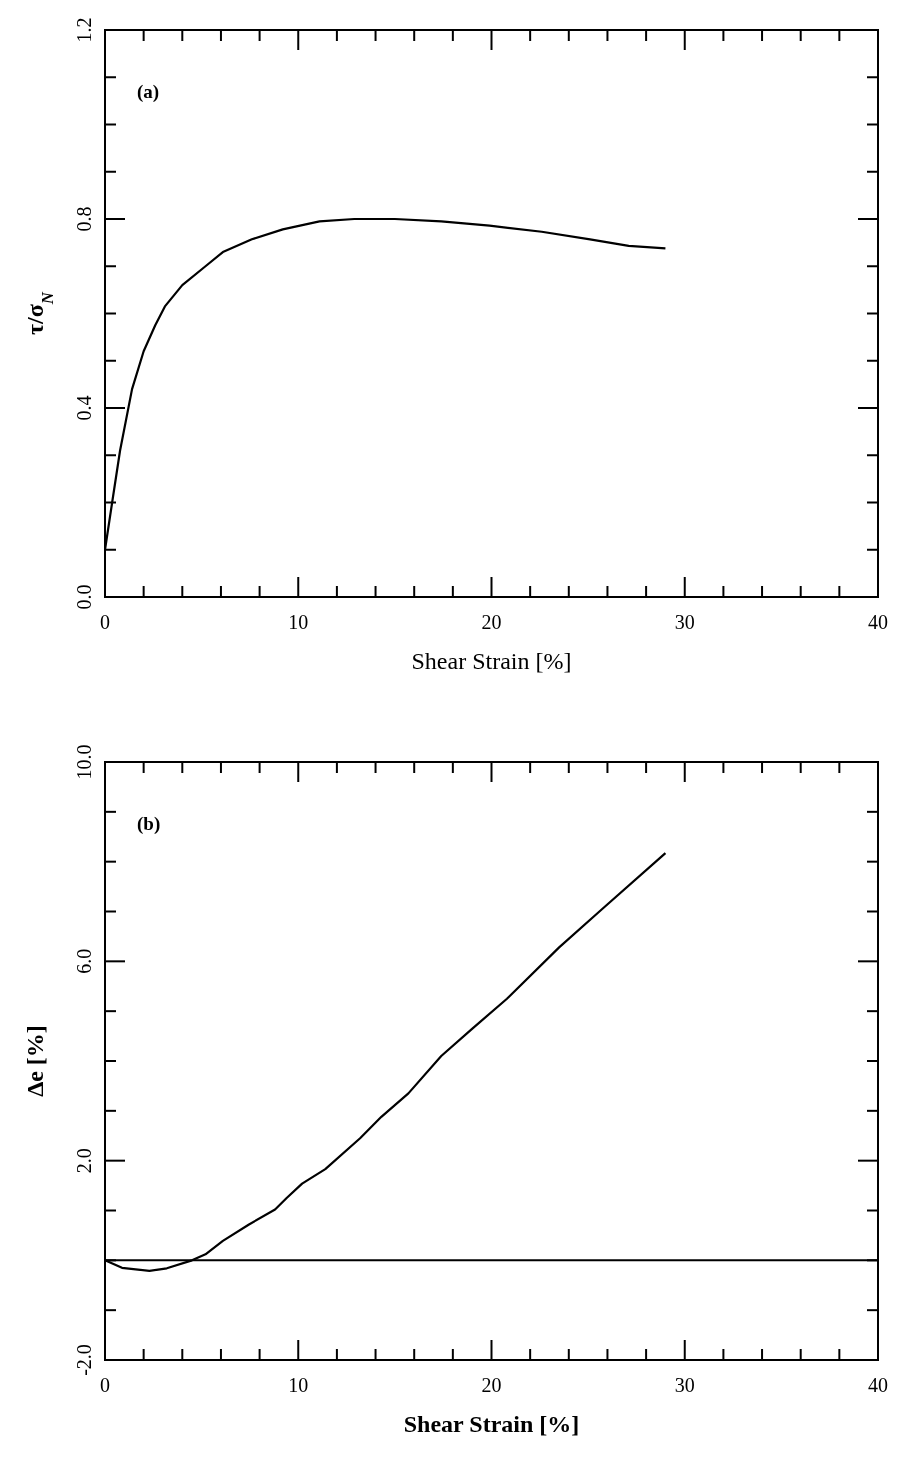 The height and width of the screenshot is (1472, 898). Describe the element at coordinates (84, 961) in the screenshot. I see `y-tick-label: 6.0` at that location.